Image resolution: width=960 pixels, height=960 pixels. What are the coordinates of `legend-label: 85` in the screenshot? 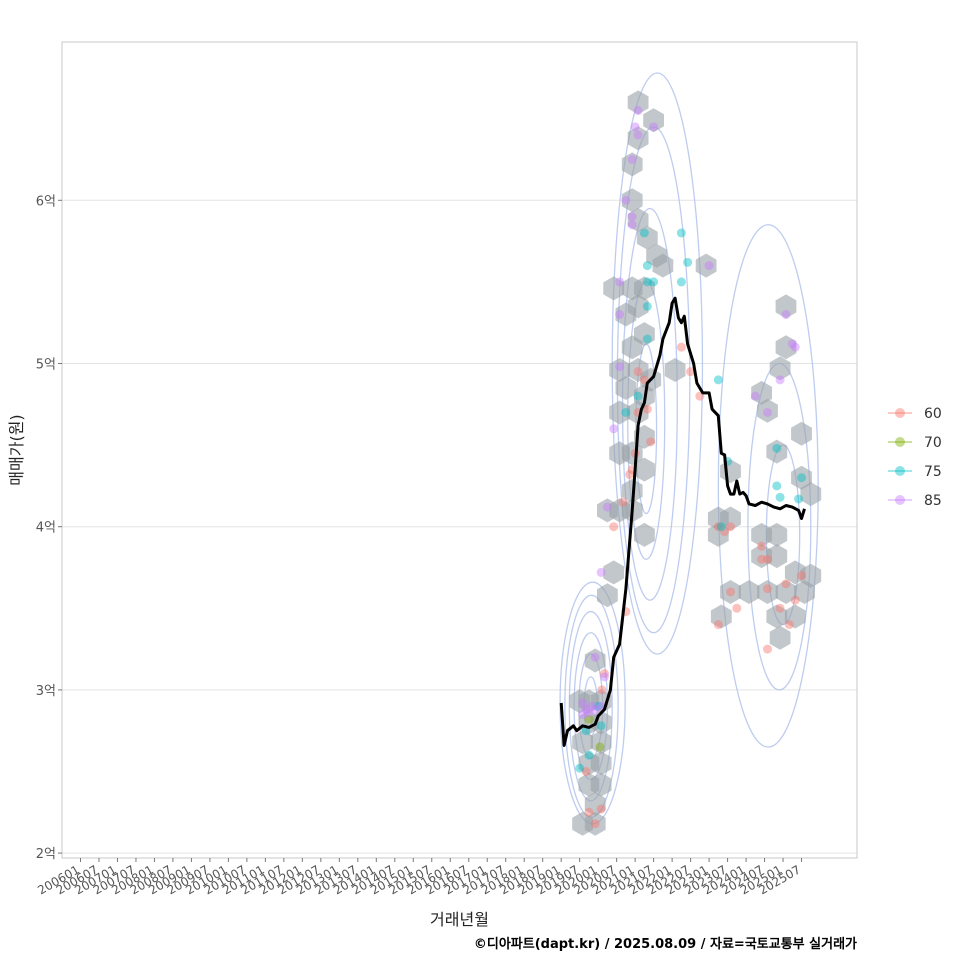 It's located at (933, 501).